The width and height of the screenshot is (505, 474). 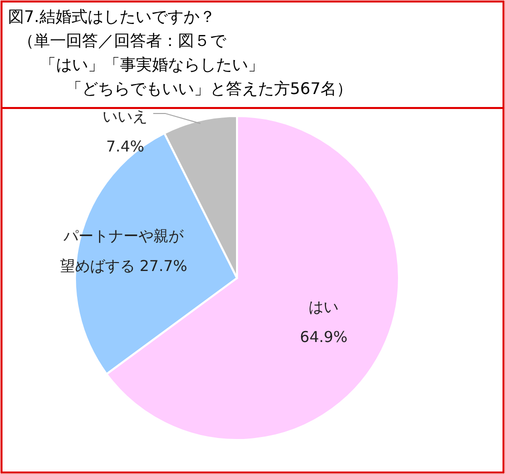 I want to click on text: 「どちらでもいい」と答えた方567名）, so click(x=209, y=88).